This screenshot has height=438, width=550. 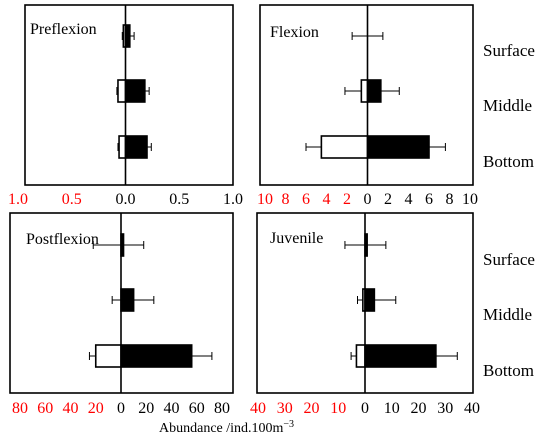 What do you see at coordinates (63, 29) in the screenshot?
I see `panel-title: Preflexion` at bounding box center [63, 29].